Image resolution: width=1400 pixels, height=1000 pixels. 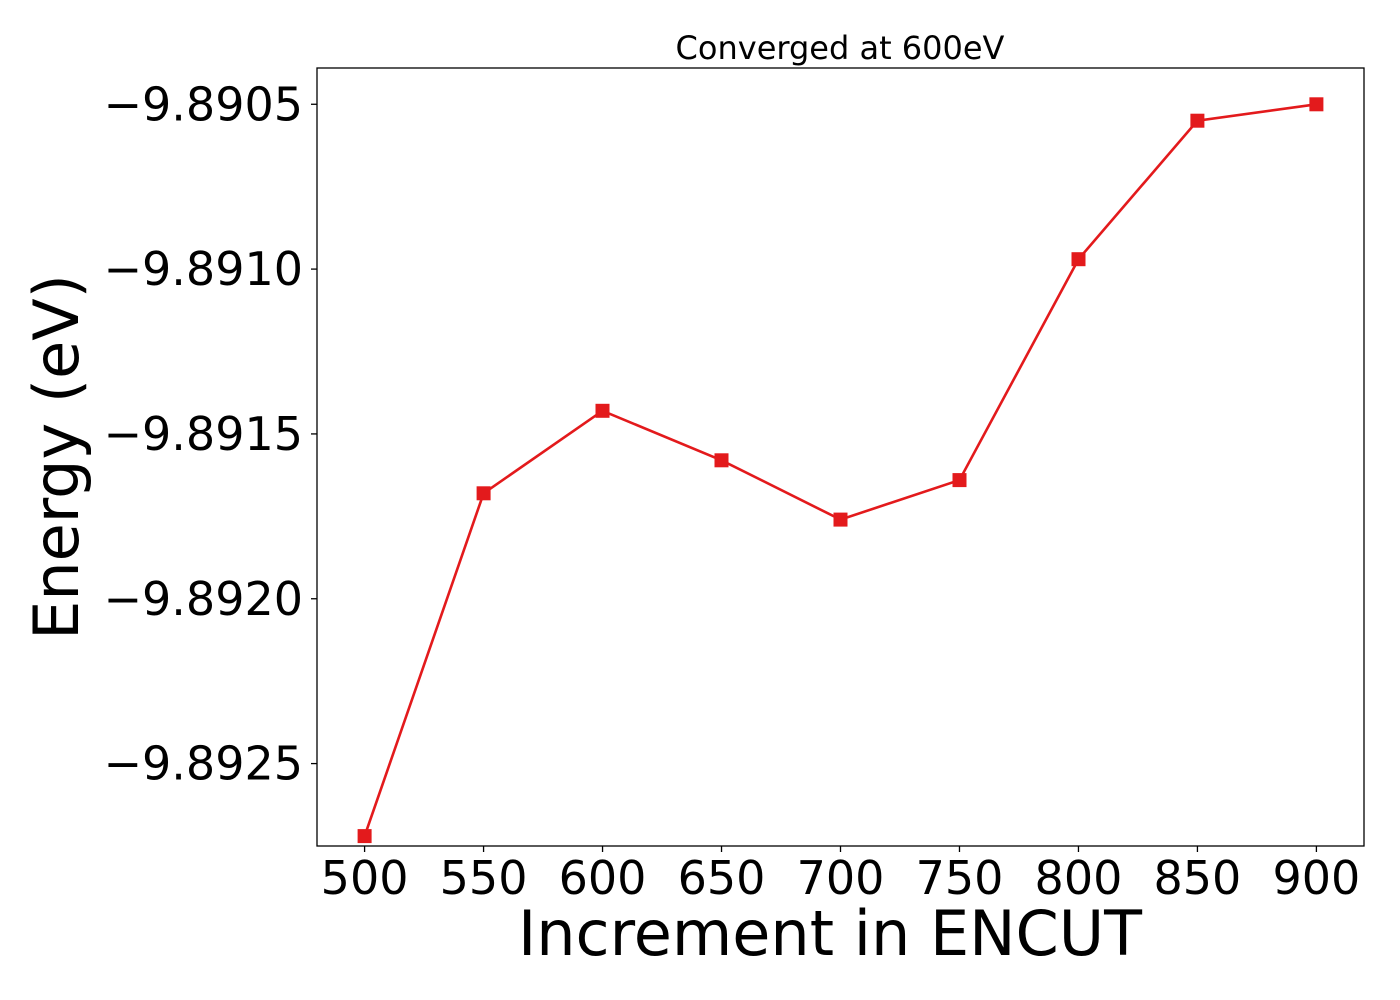 What do you see at coordinates (204, 269) in the screenshot?
I see `y-tick-label: −9.8910` at bounding box center [204, 269].